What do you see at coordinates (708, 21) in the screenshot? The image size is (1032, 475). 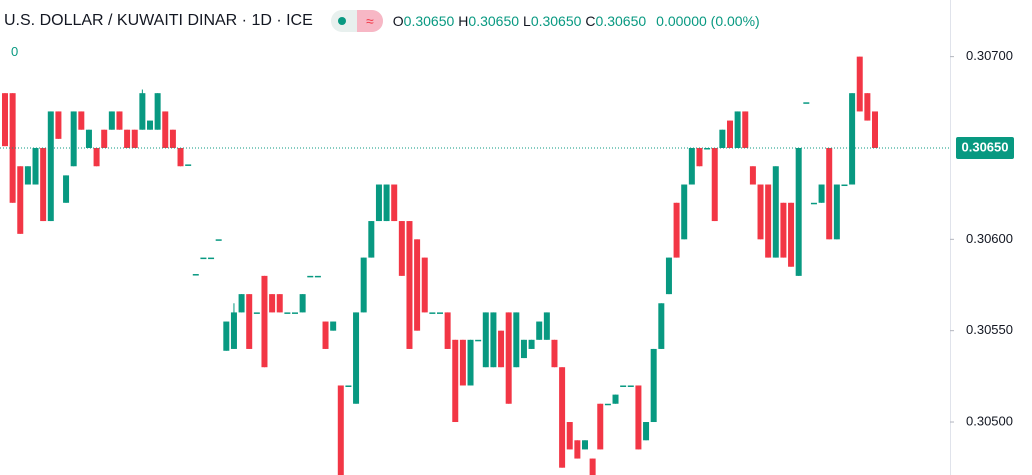 I see `change: 0.00000 (0.00%)` at bounding box center [708, 21].